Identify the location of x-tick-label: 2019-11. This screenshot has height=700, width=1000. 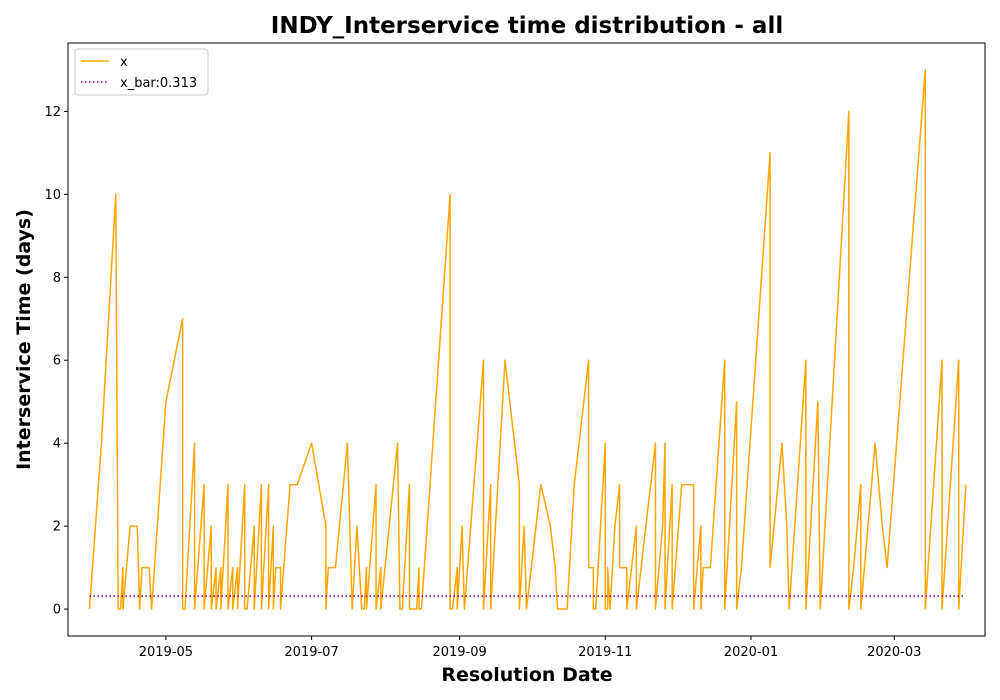
(605, 652).